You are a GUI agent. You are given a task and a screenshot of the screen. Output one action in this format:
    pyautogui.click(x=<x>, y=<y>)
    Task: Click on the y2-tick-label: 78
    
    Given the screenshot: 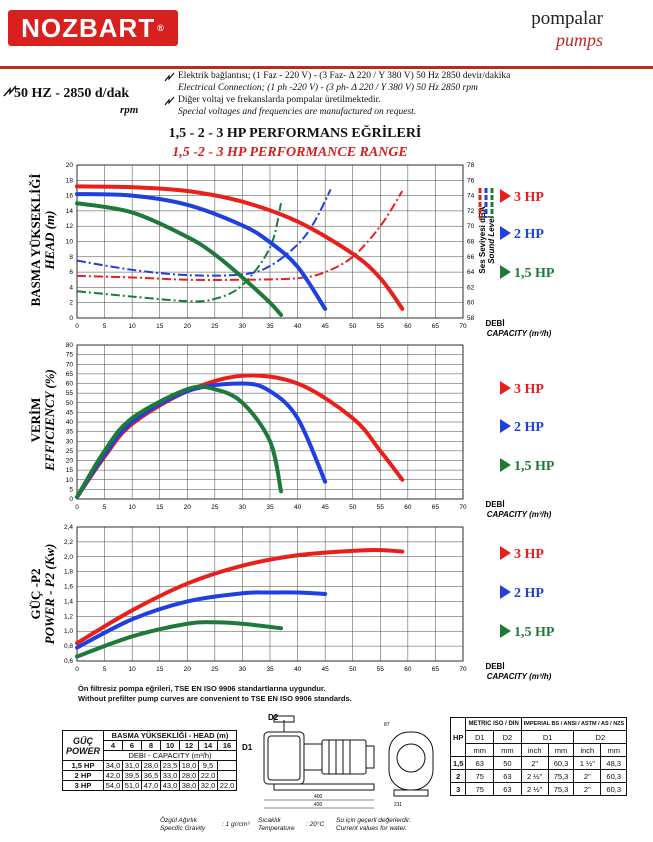 What is the action you would take?
    pyautogui.click(x=471, y=165)
    